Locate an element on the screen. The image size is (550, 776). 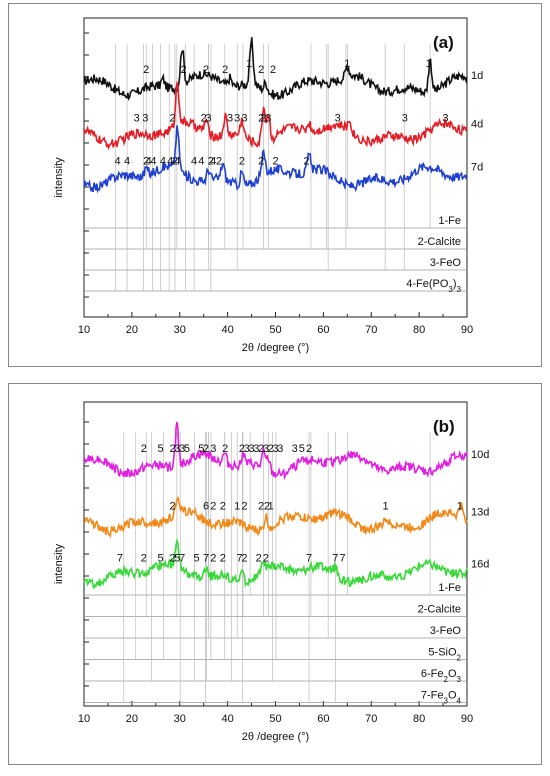
series-line-1d is located at coordinates (275, 69).